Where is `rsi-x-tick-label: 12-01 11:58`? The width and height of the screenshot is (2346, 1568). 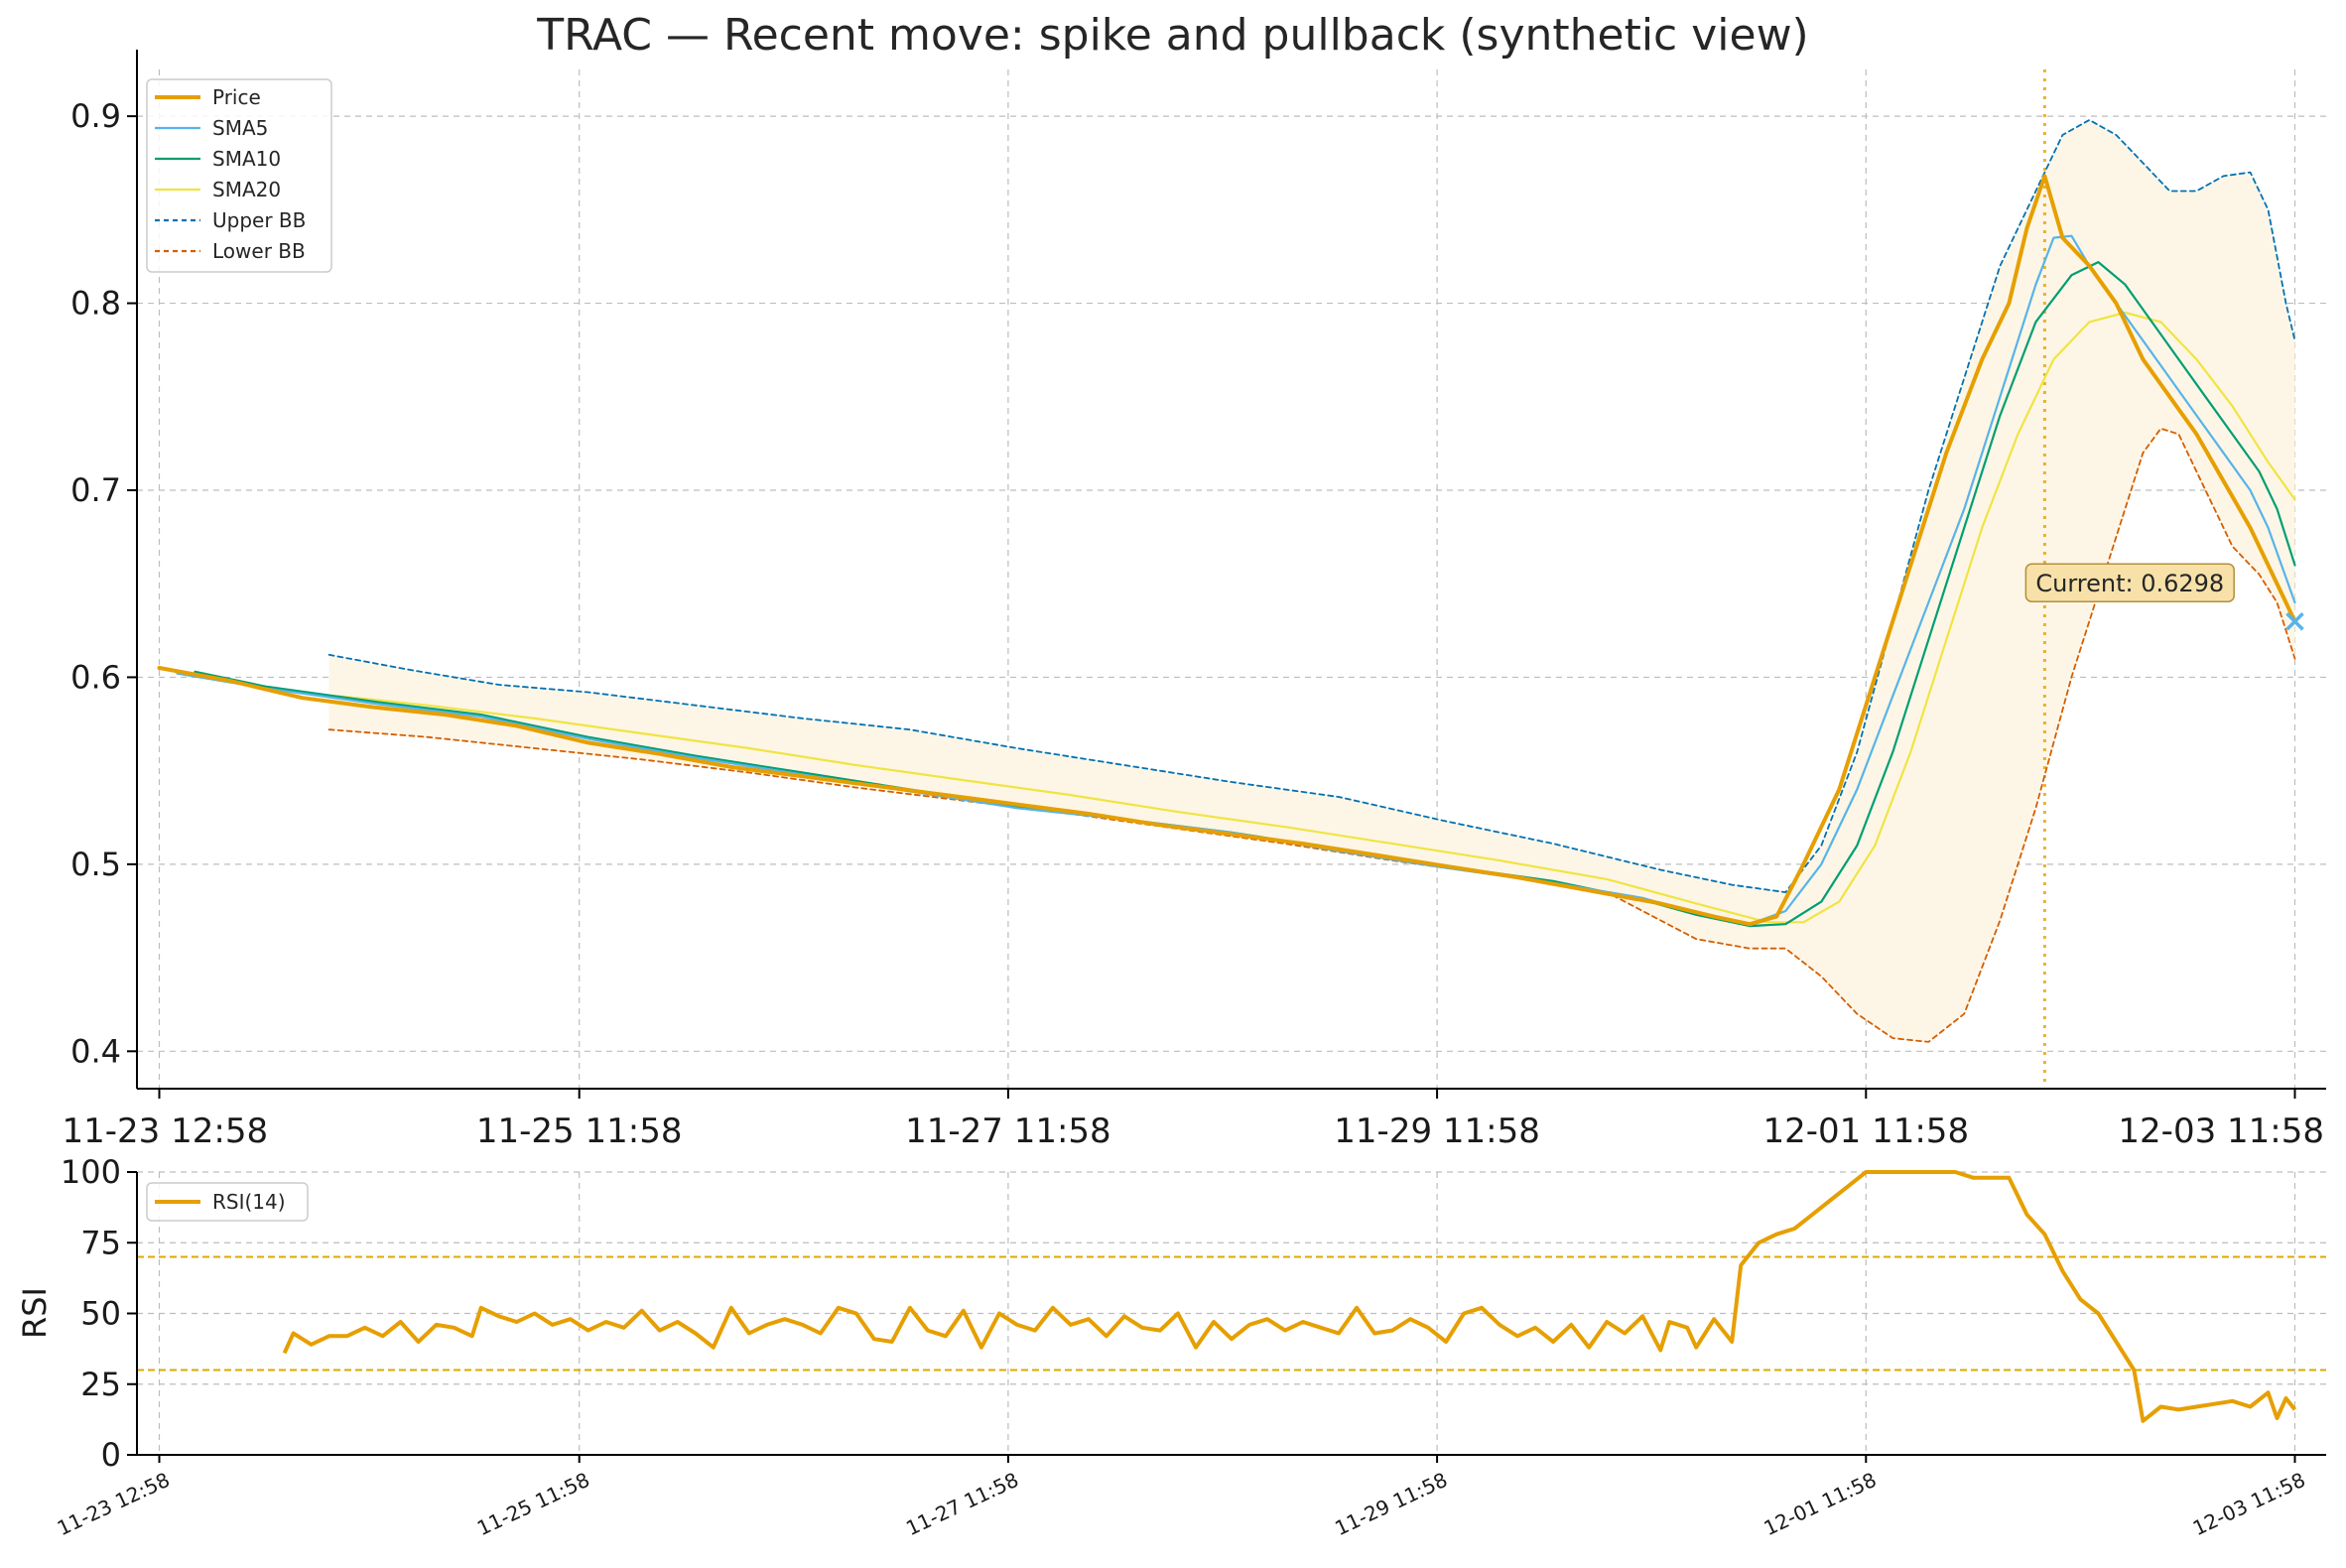 rsi-x-tick-label: 12-01 11:58 is located at coordinates (1820, 1504).